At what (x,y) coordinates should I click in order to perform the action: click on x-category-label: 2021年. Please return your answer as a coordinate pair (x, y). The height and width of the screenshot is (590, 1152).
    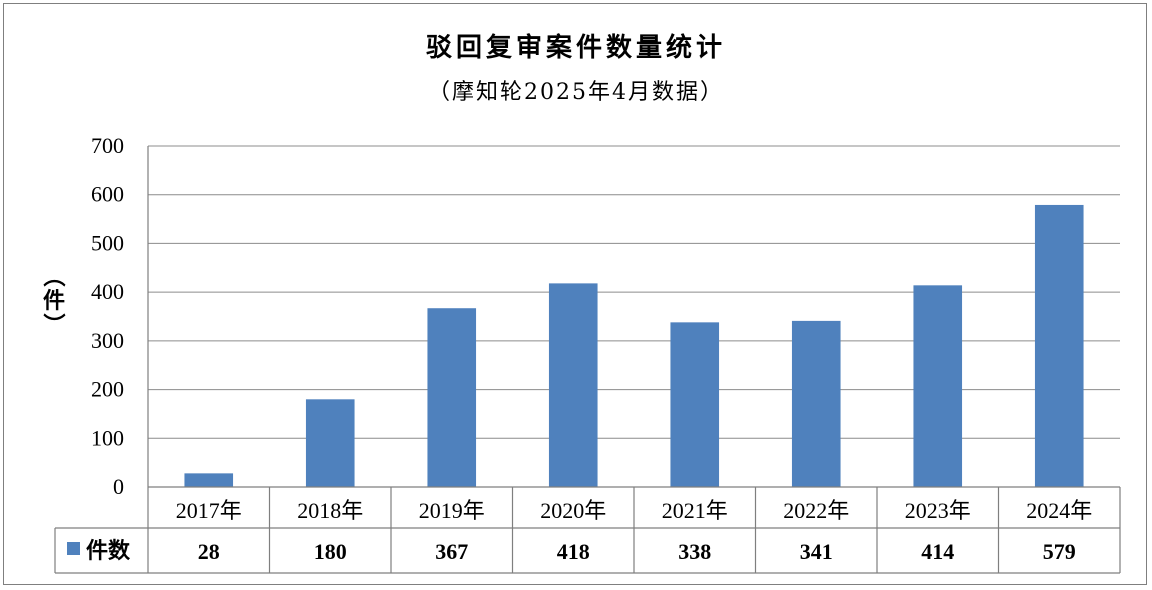
    Looking at the image, I should click on (695, 510).